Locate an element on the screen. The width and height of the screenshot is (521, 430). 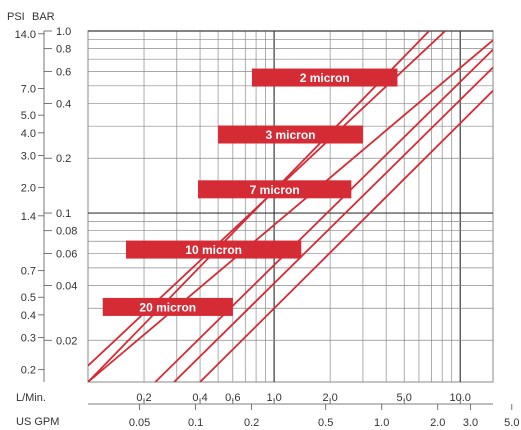
bar-tick-label: 0.1 is located at coordinates (63, 214).